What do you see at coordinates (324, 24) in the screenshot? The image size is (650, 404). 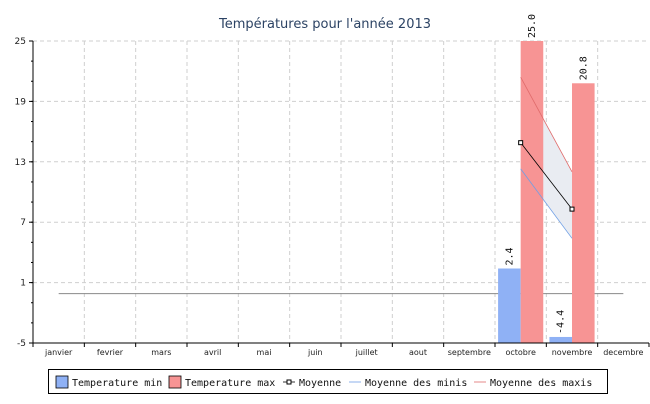 I see `chart-title: Températures pour l'année 2013` at bounding box center [324, 24].